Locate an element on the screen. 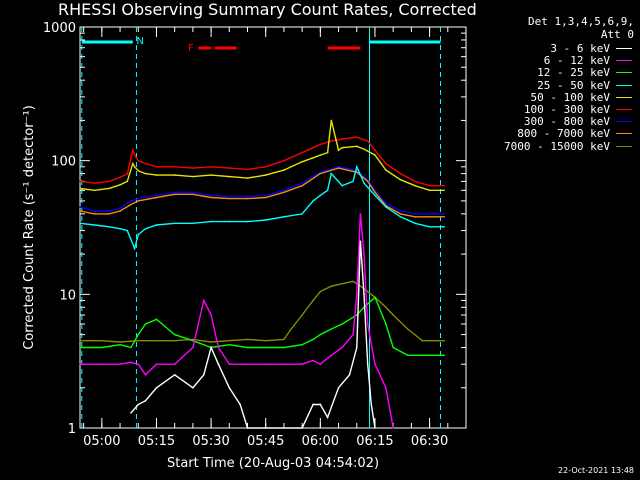 The image size is (640, 480). series-line is located at coordinates (262, 311).